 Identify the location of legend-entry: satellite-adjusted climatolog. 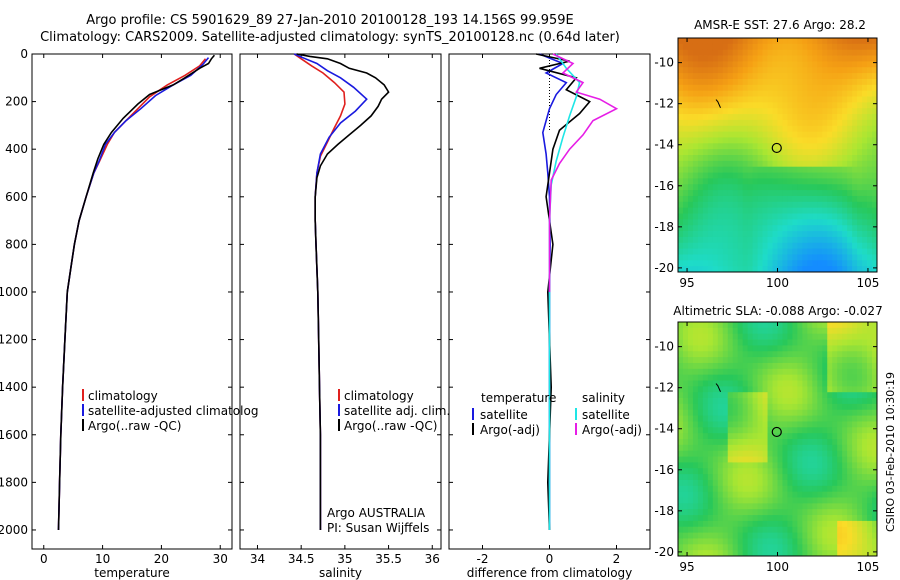
(173, 411).